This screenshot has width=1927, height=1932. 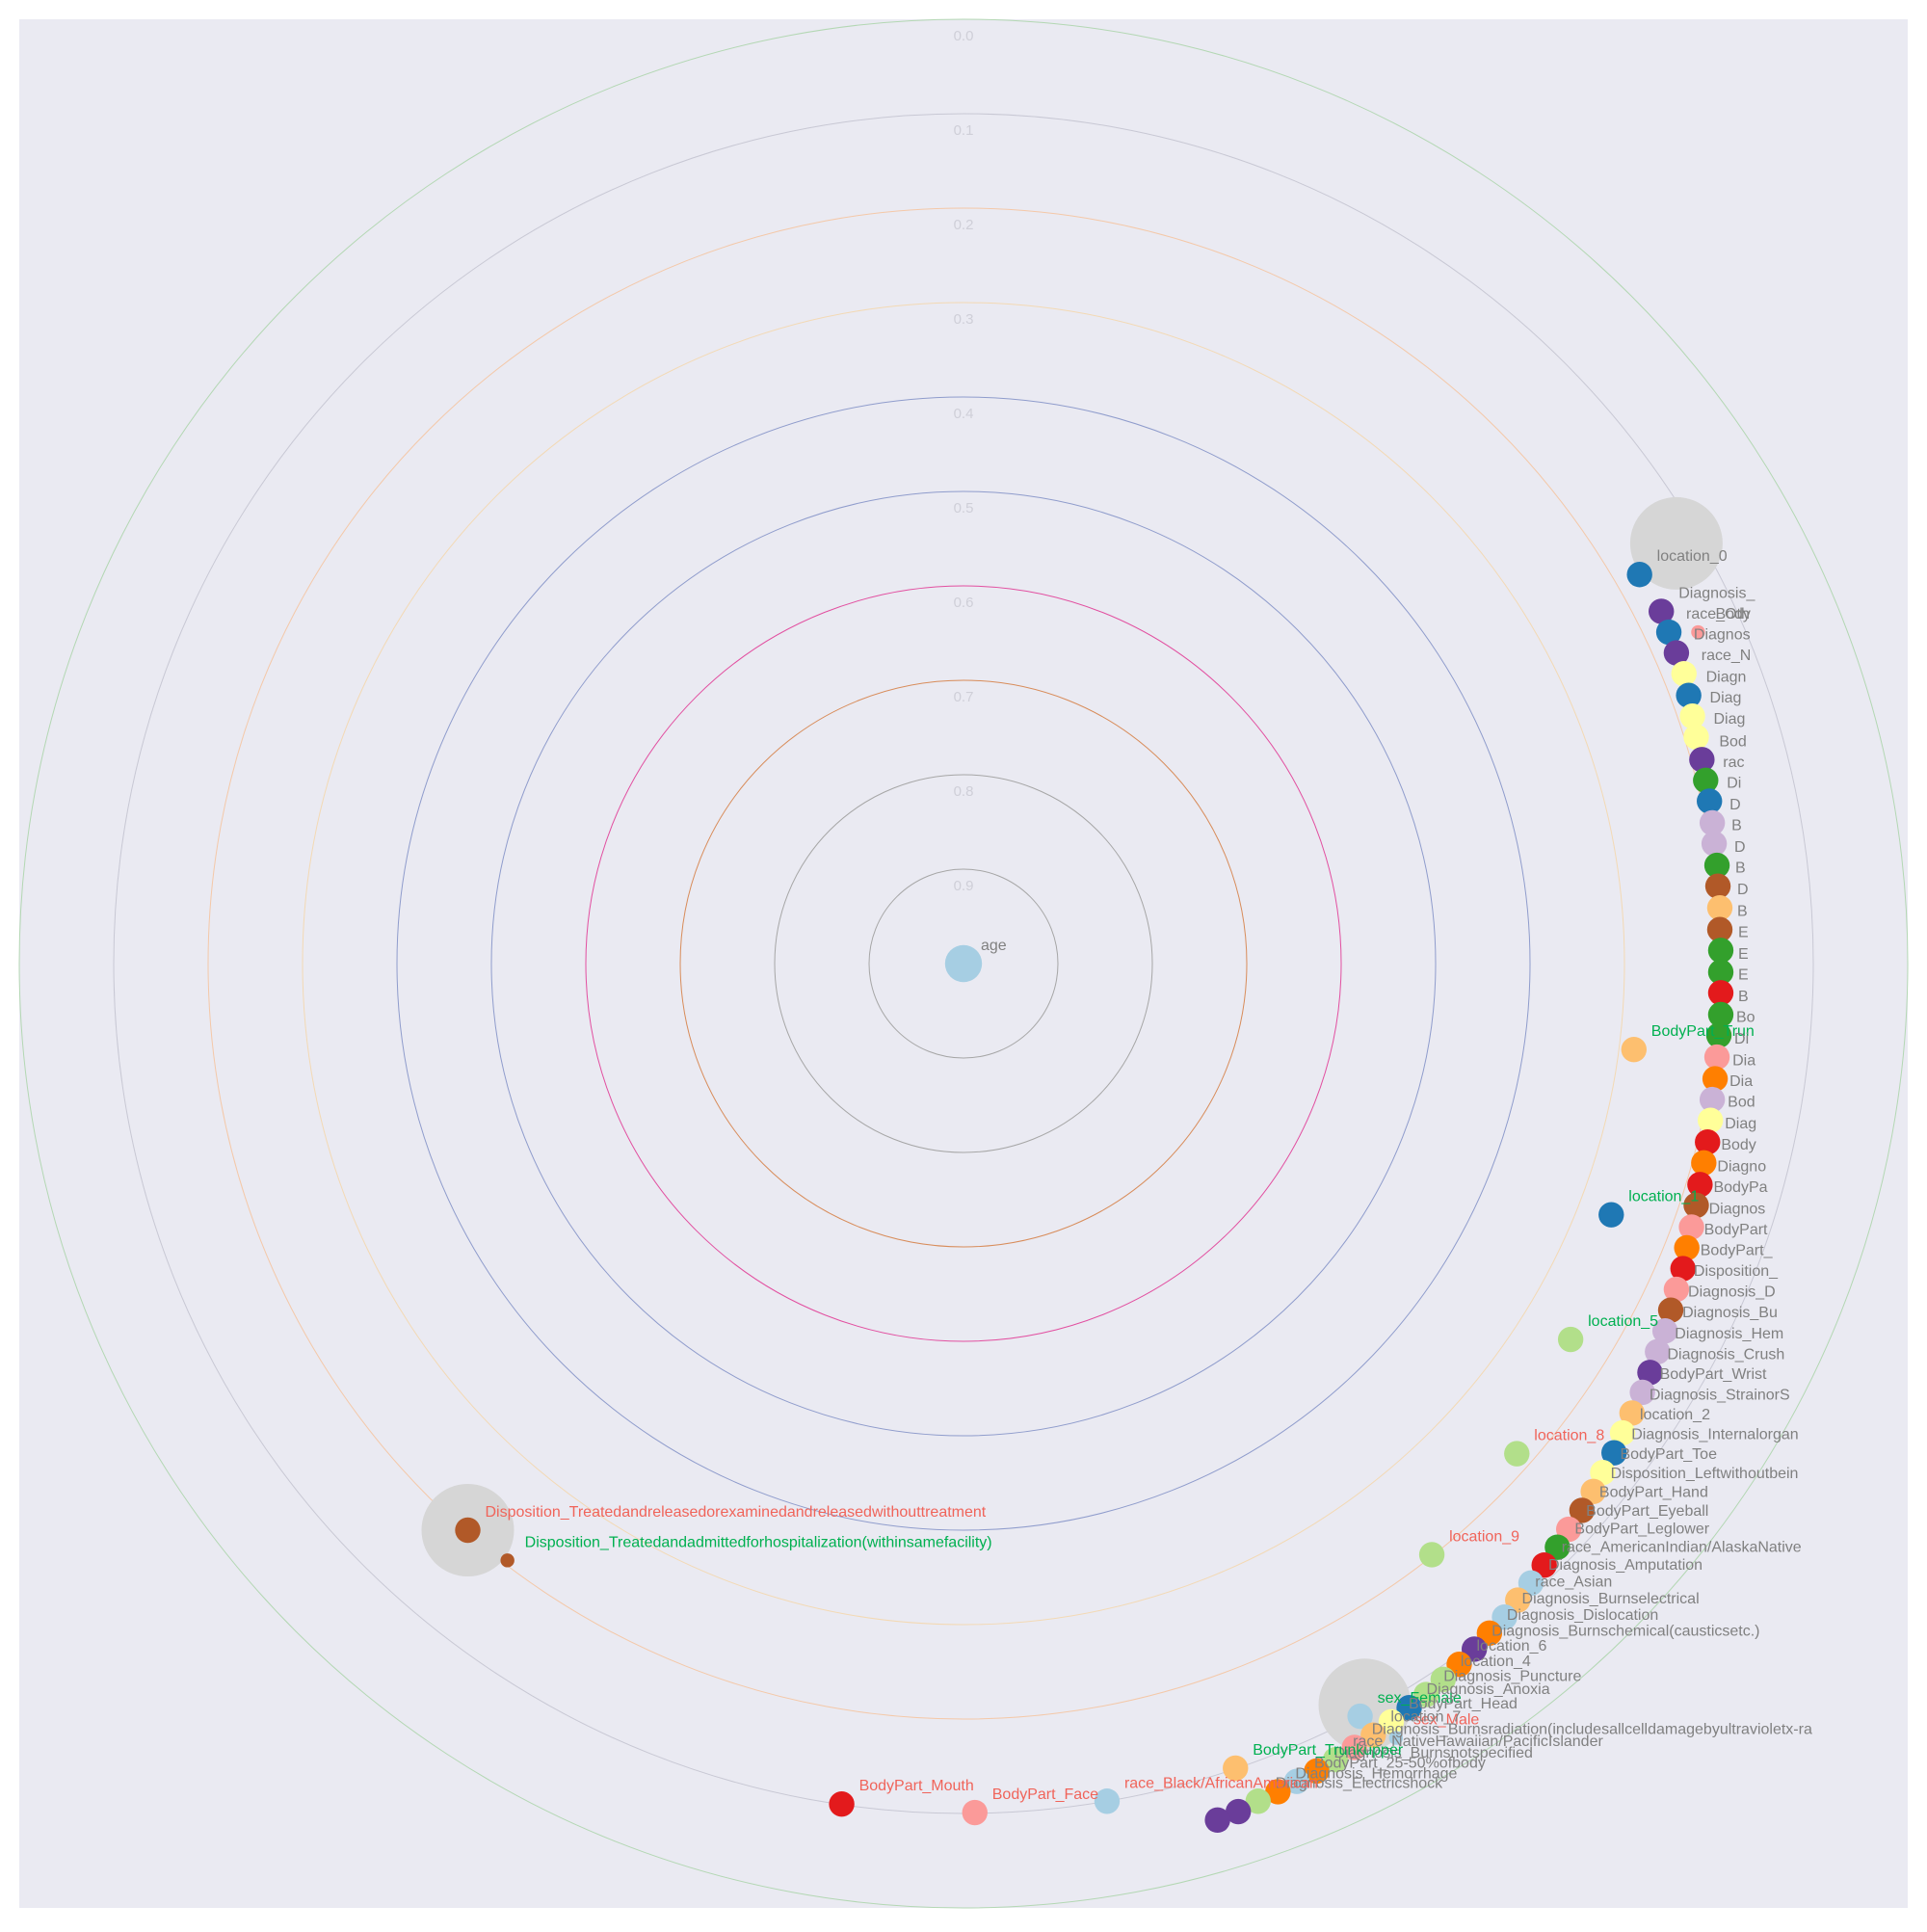 I want to click on point-label: Diagnosis_Internalorgan, so click(x=1715, y=1435).